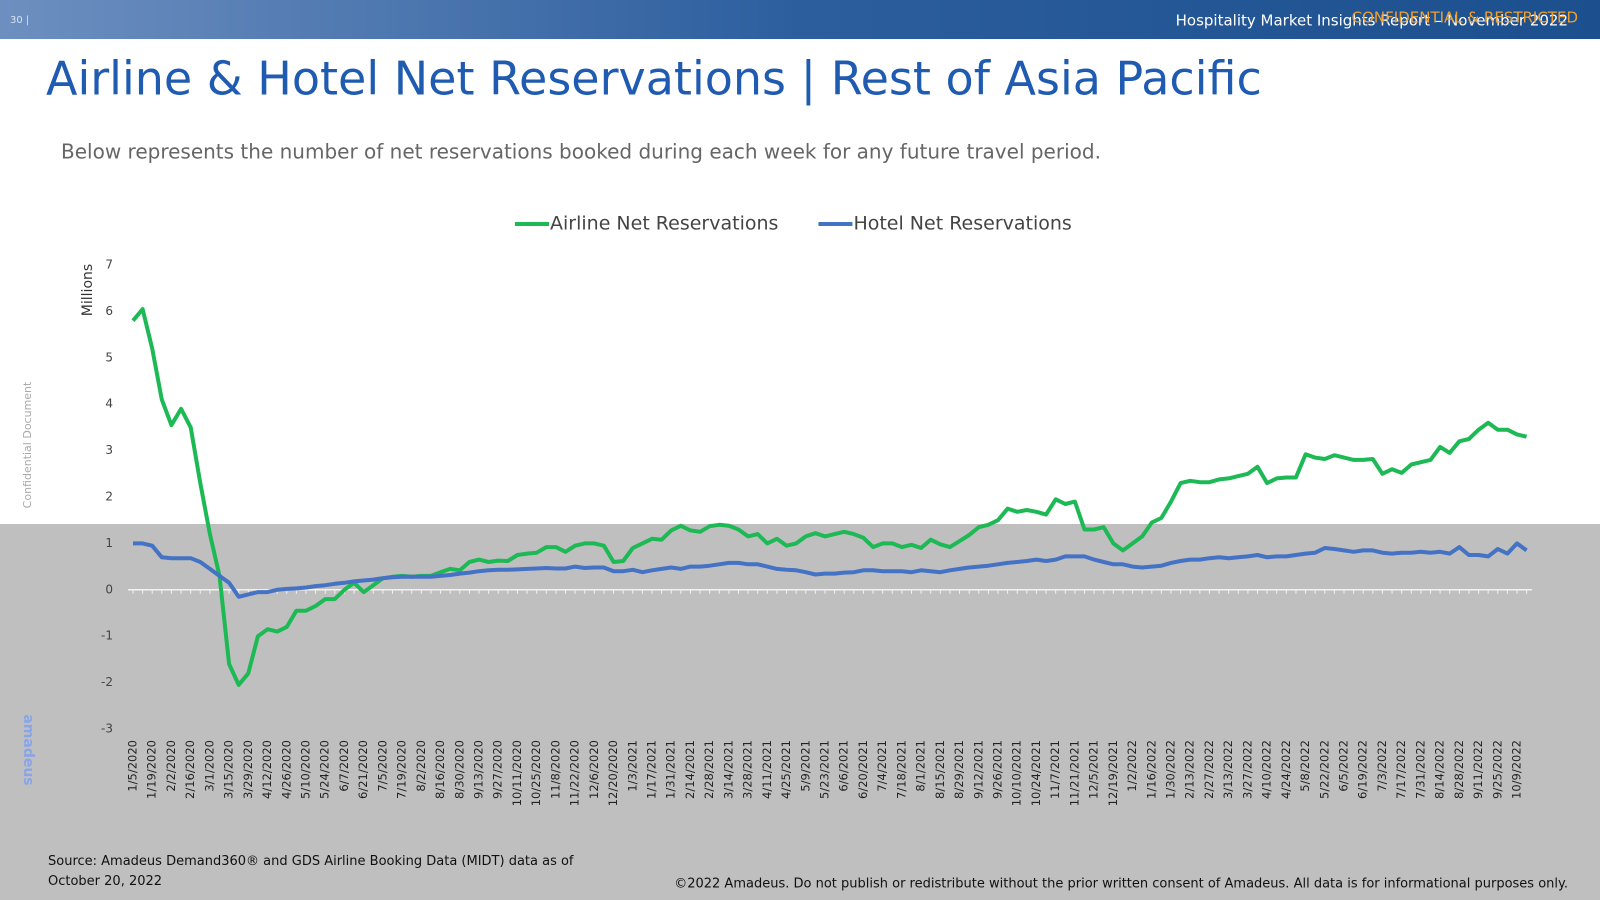 This screenshot has height=900, width=1600. I want to click on y-tick-label: 1, so click(109, 543).